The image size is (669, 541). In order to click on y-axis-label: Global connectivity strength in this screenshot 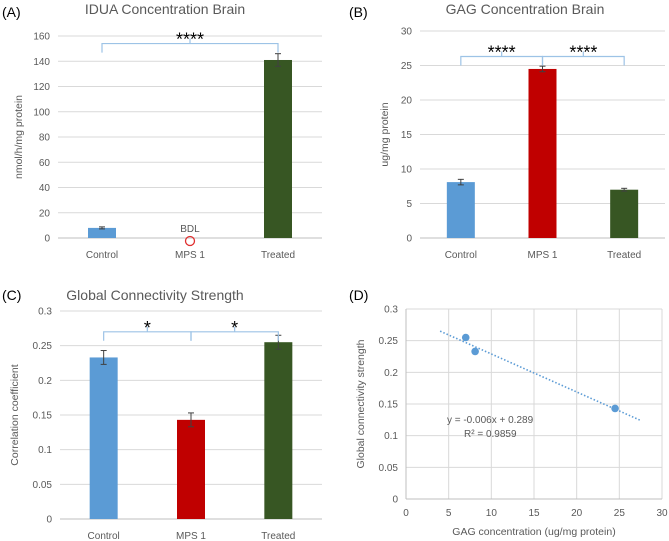, I will do `click(361, 403)`.